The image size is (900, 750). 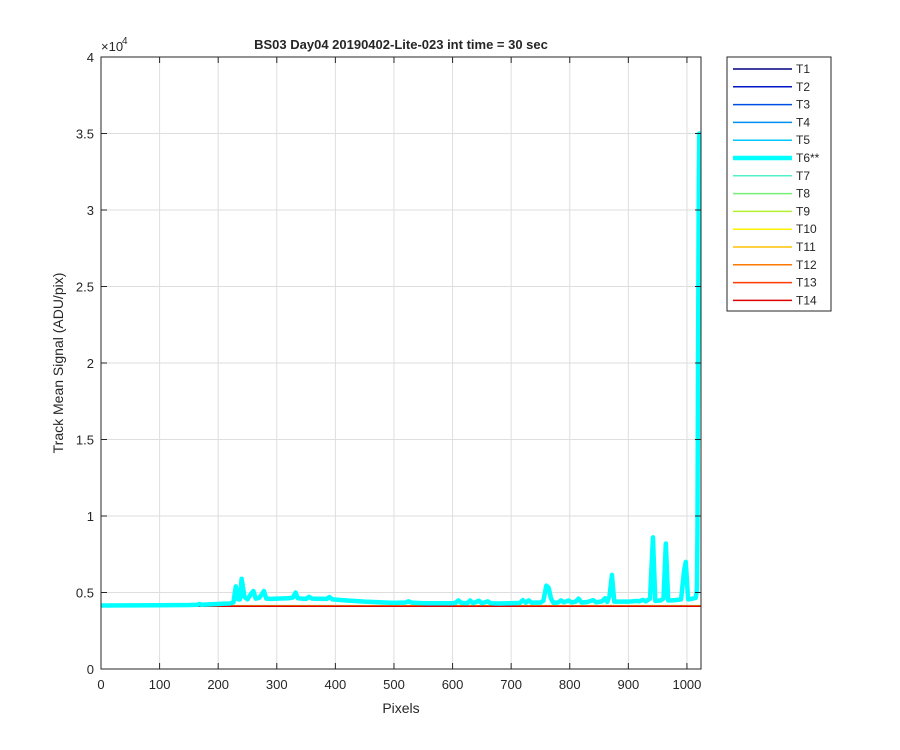 I want to click on y-tick-label: 0, so click(x=90, y=669).